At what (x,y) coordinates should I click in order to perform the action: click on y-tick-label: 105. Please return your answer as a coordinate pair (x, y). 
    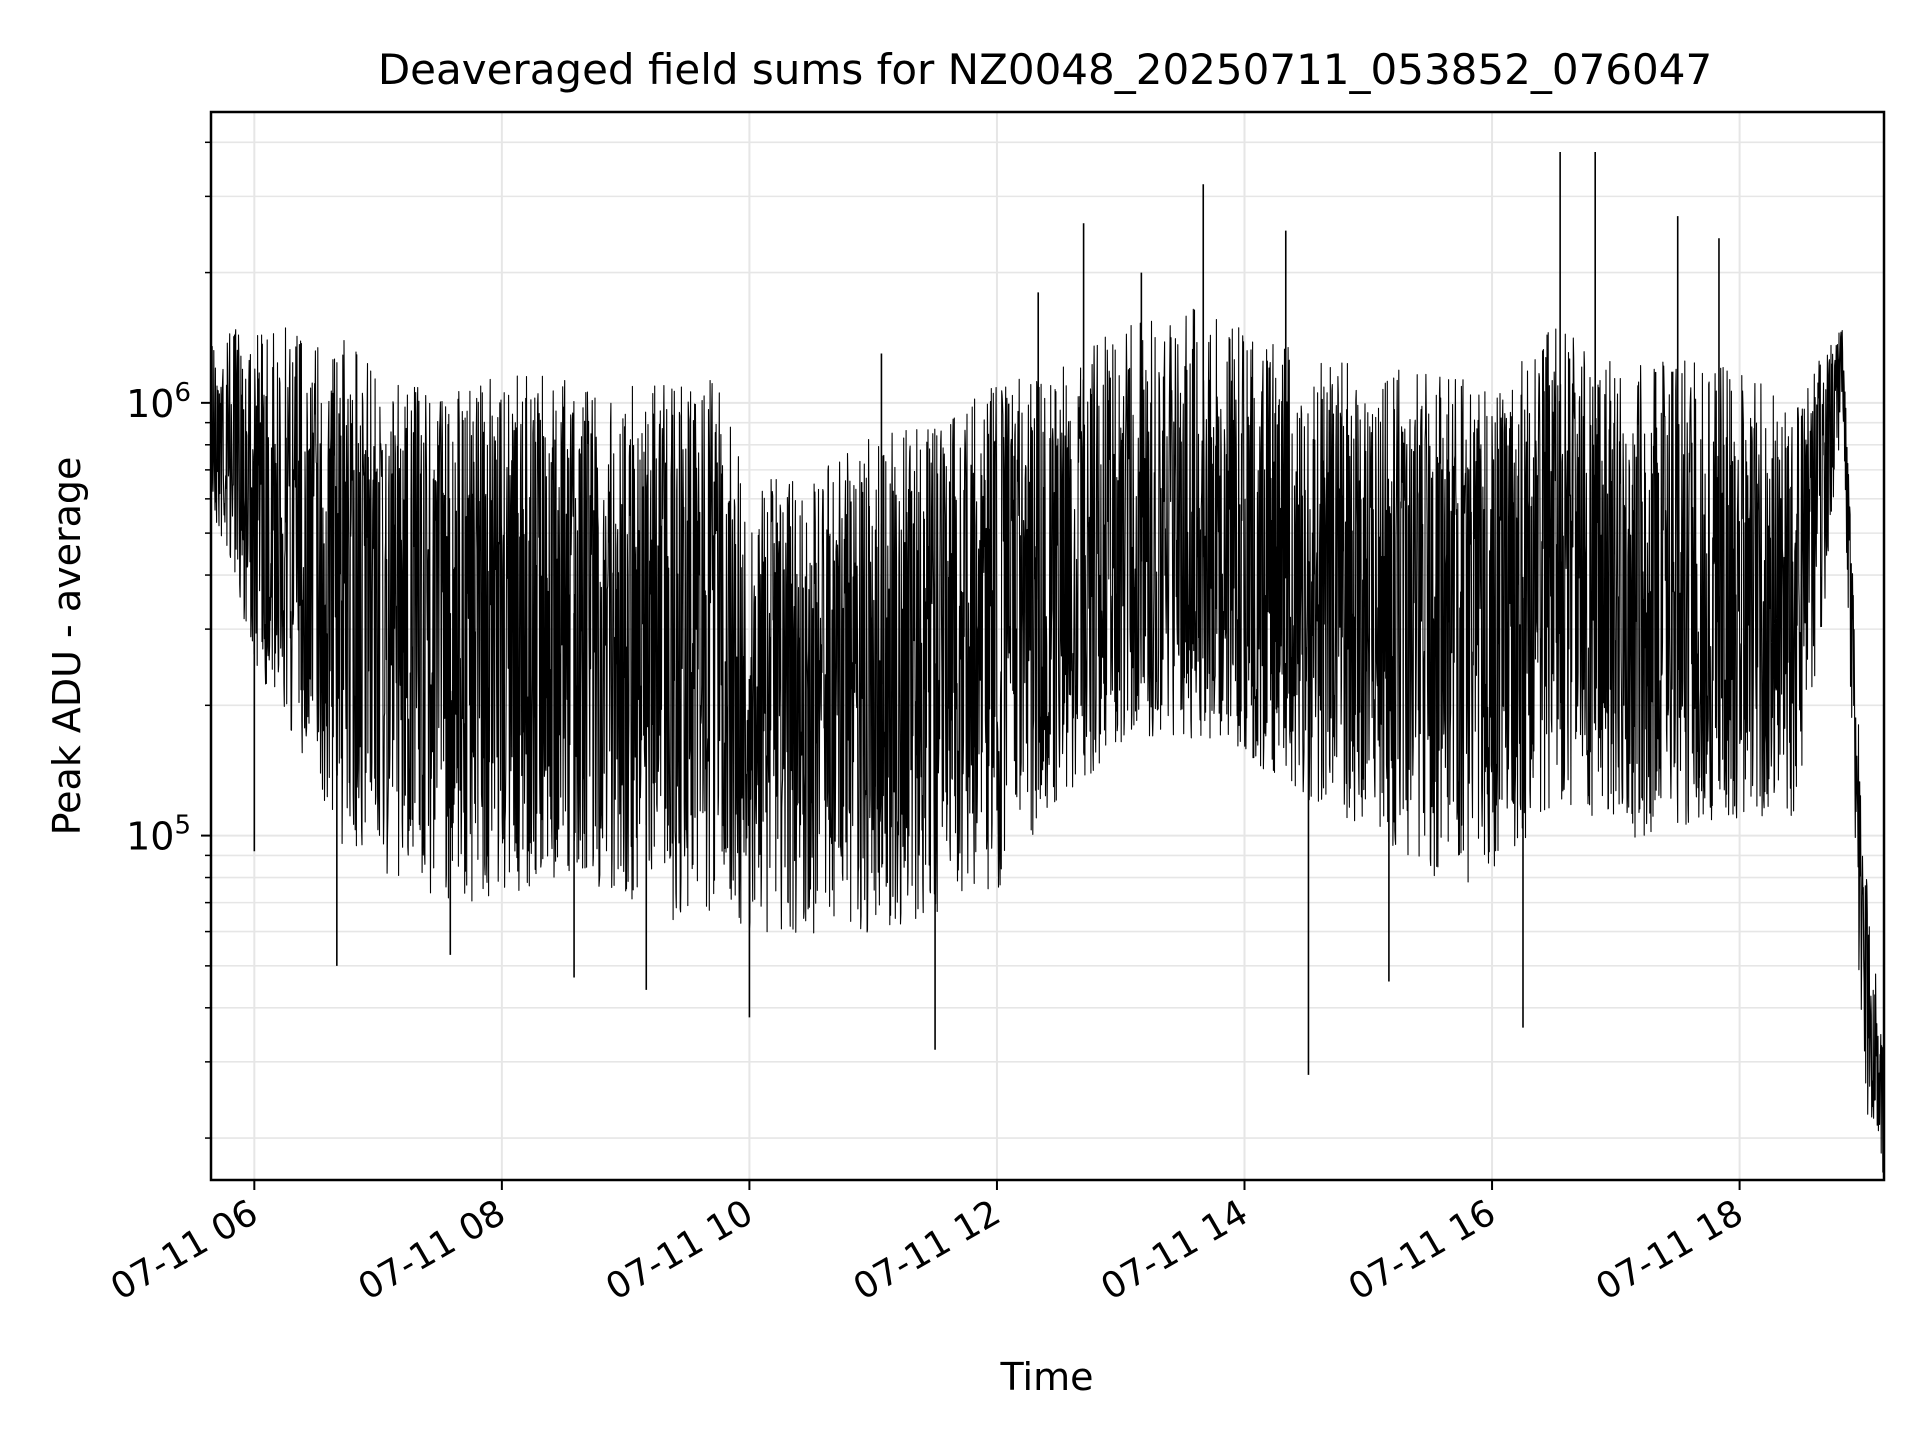
    Looking at the image, I should click on (158, 835).